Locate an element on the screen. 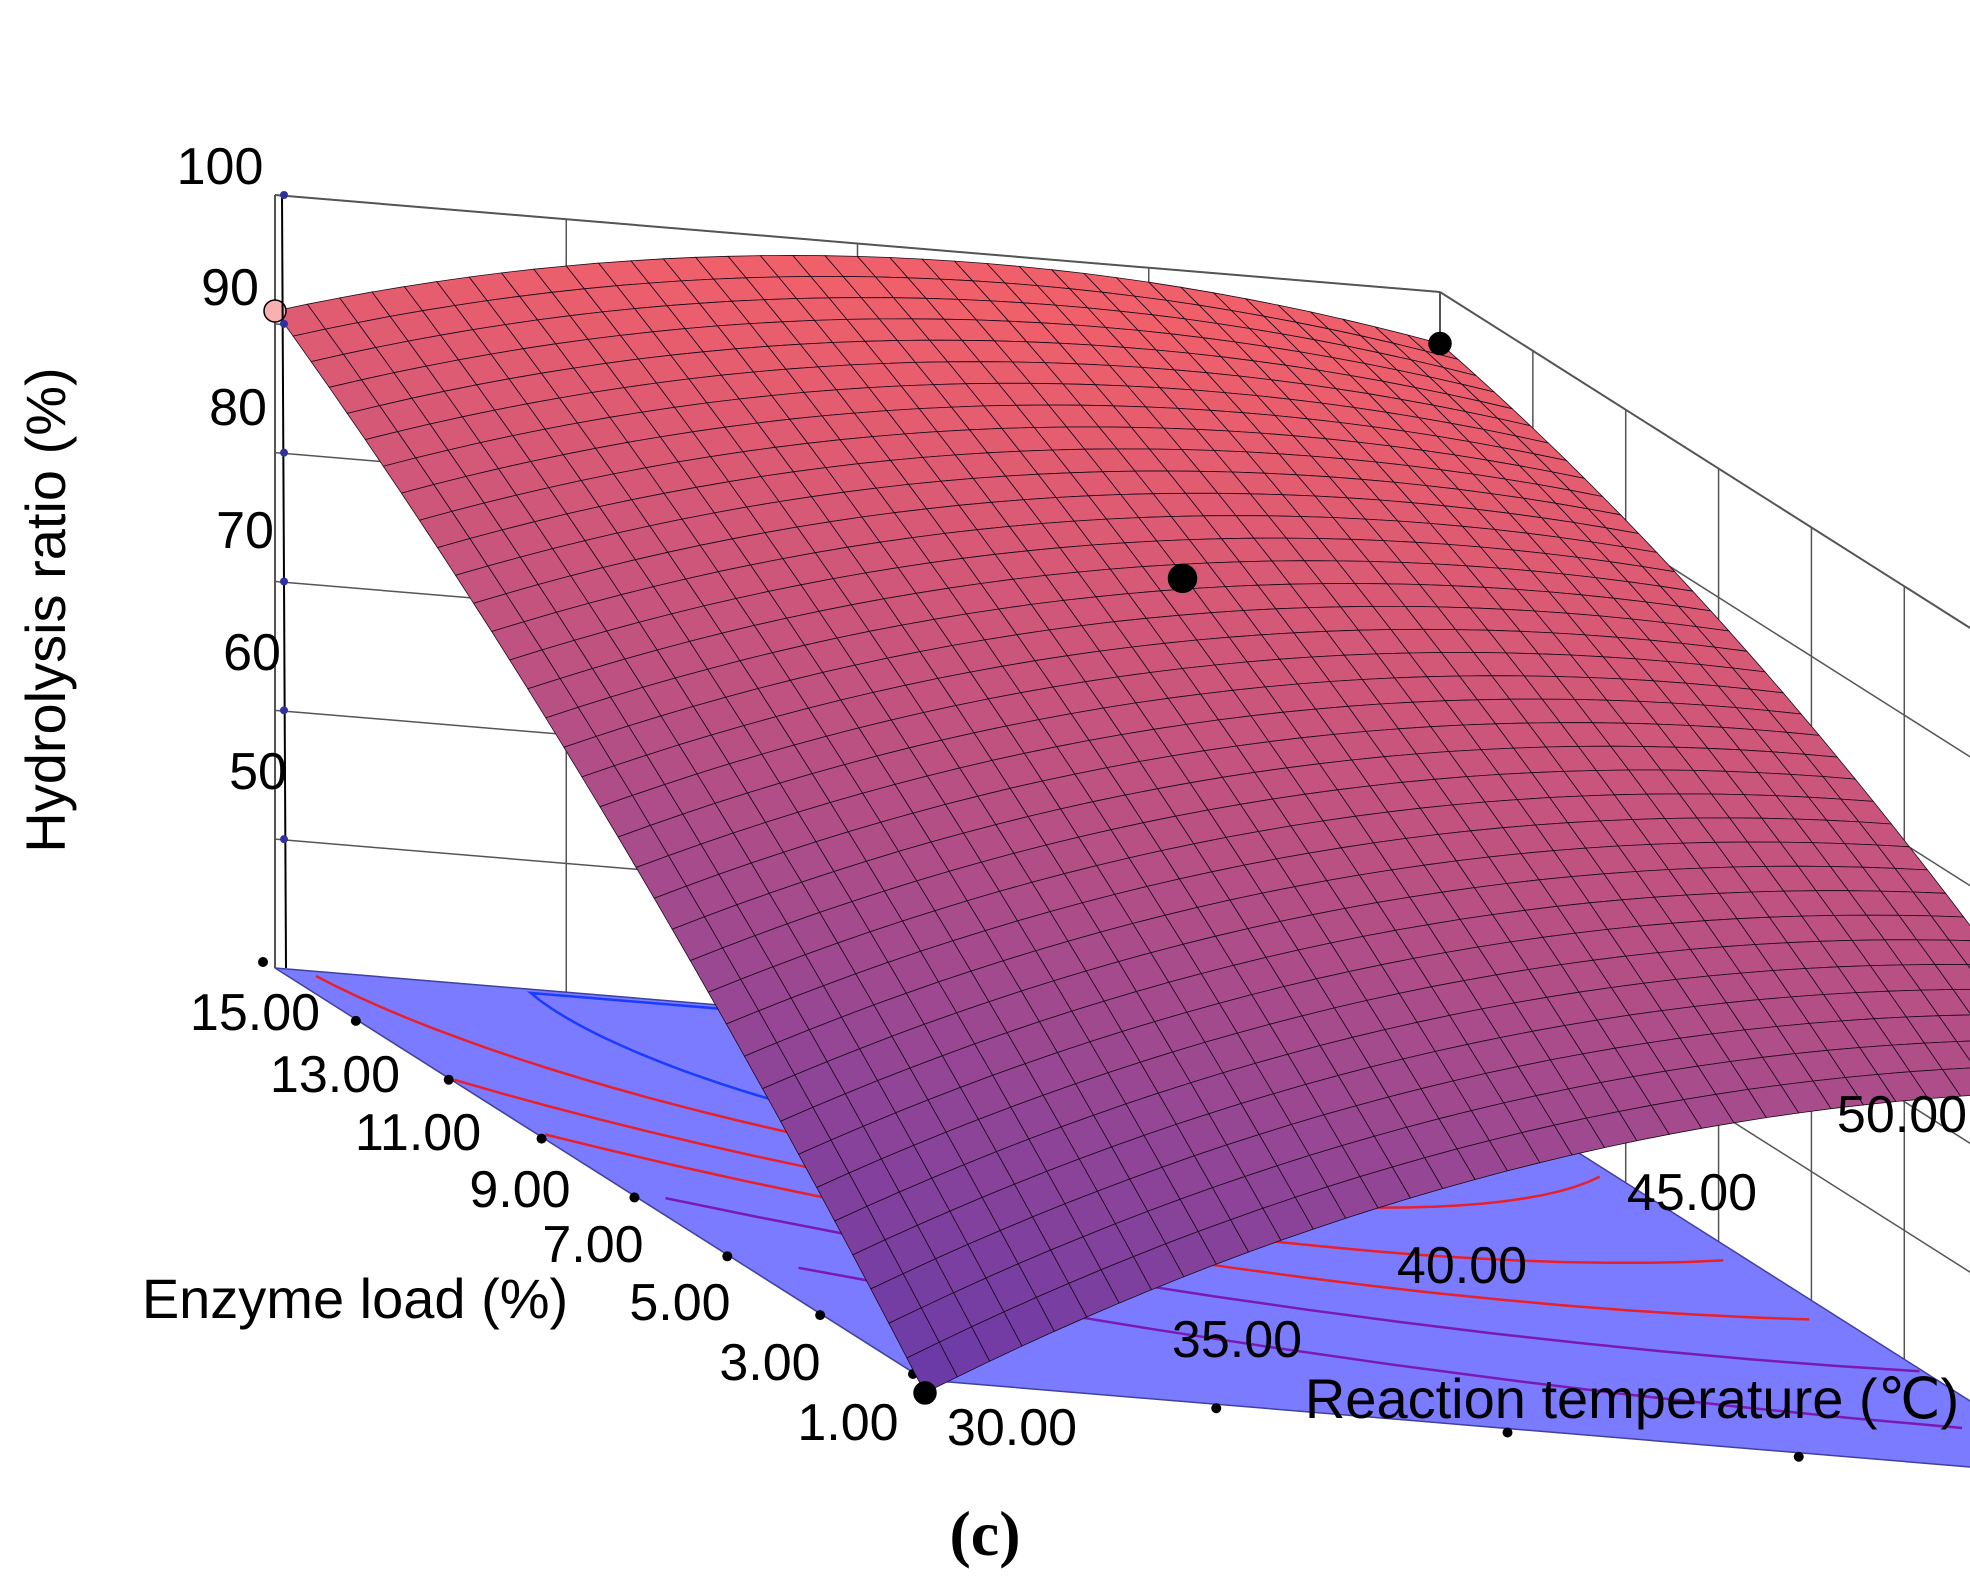 The image size is (1970, 1595). z-tick-label: 60 is located at coordinates (252, 653).